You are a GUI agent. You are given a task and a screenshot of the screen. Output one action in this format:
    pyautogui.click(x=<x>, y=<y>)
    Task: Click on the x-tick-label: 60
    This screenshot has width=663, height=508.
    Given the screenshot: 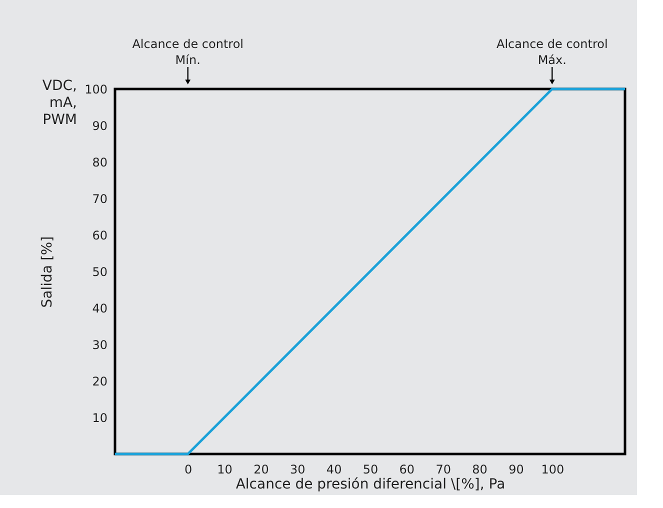 What is the action you would take?
    pyautogui.click(x=407, y=469)
    